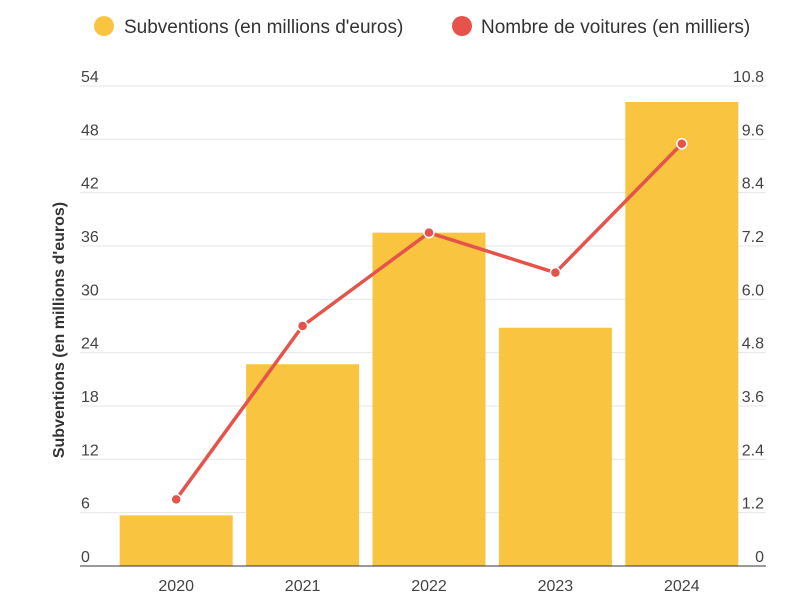 The height and width of the screenshot is (610, 800). What do you see at coordinates (303, 465) in the screenshot?
I see `bar-2021` at bounding box center [303, 465].